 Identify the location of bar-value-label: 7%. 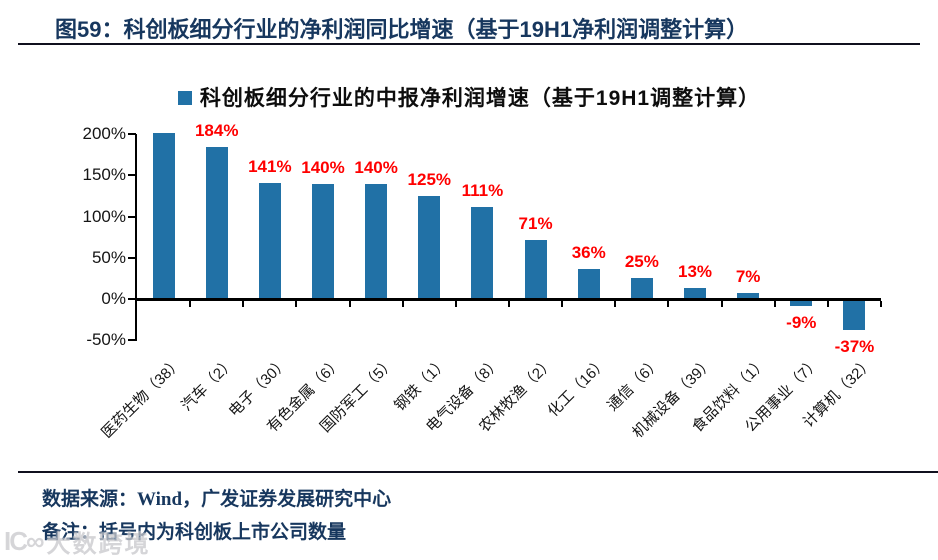
(748, 277).